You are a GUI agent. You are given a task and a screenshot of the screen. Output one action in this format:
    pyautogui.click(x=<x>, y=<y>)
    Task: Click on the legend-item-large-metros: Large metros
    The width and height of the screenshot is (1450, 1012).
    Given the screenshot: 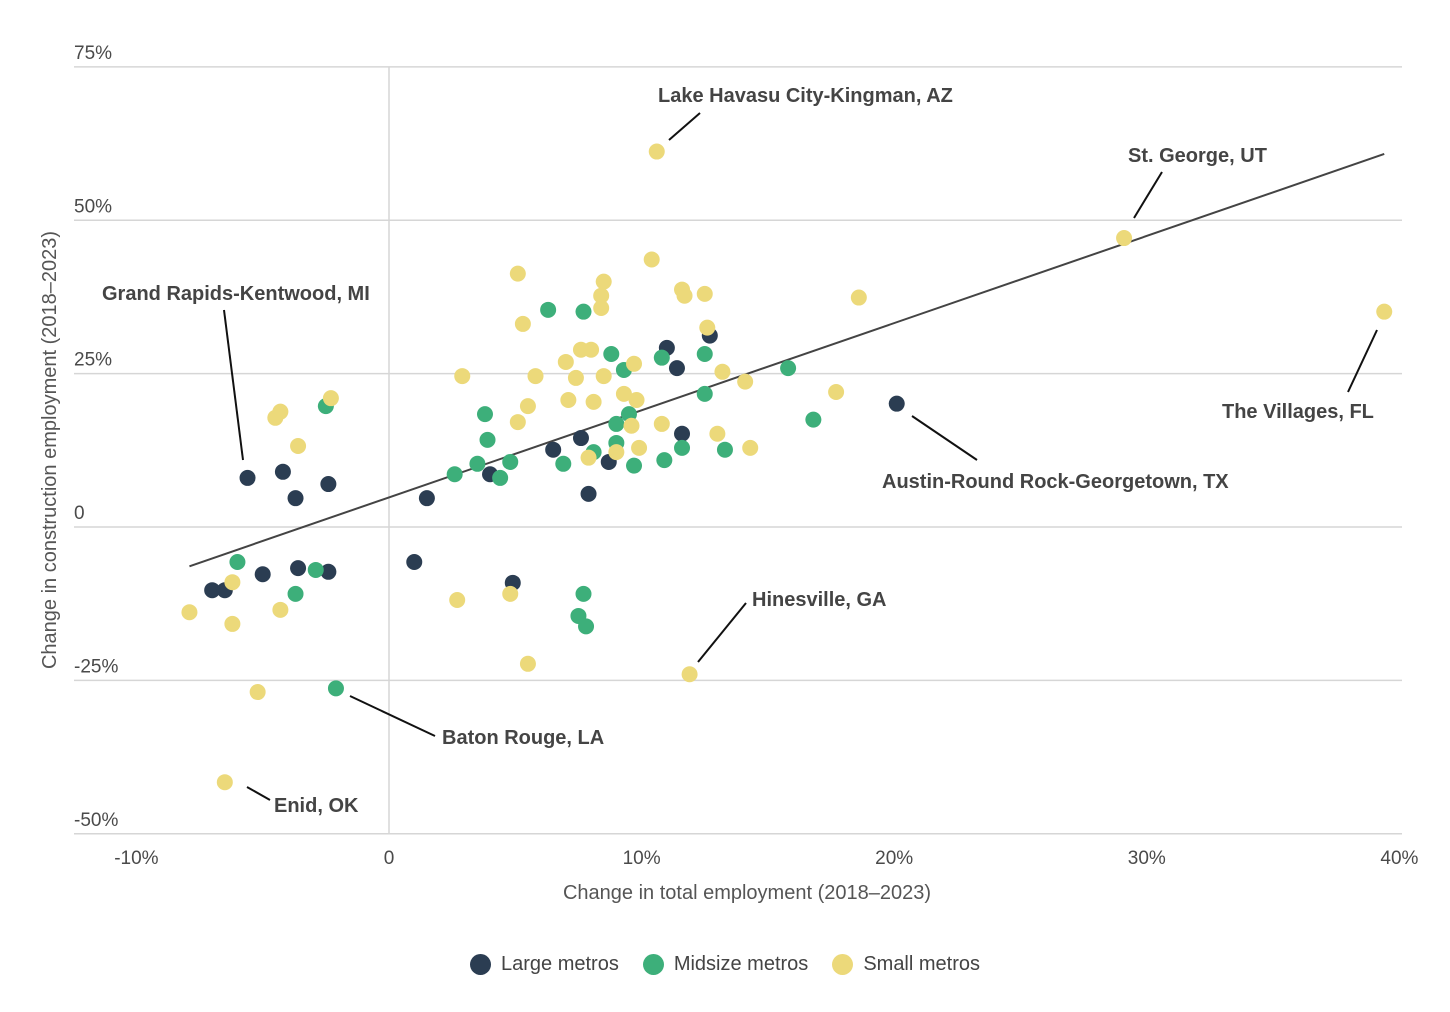 What is the action you would take?
    pyautogui.click(x=544, y=964)
    